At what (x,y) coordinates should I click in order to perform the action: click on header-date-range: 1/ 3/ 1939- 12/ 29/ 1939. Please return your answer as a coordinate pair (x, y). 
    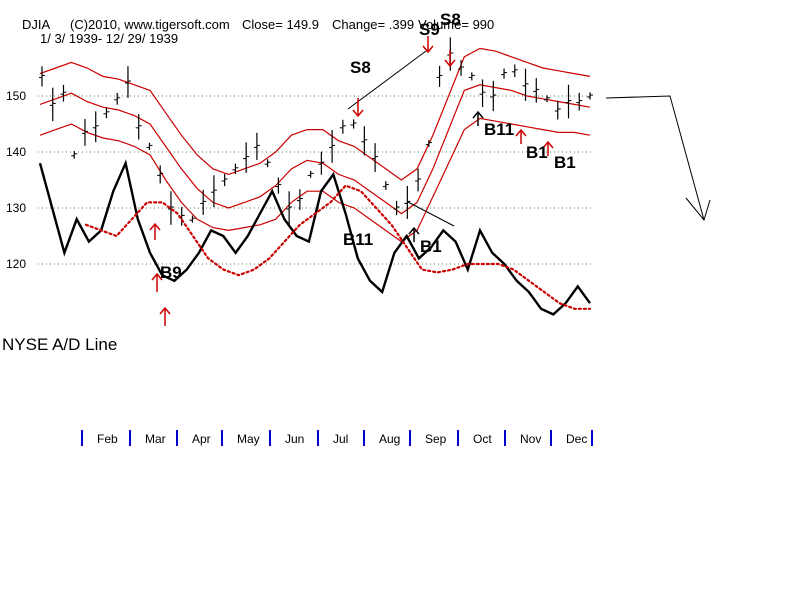
    Looking at the image, I should click on (109, 38).